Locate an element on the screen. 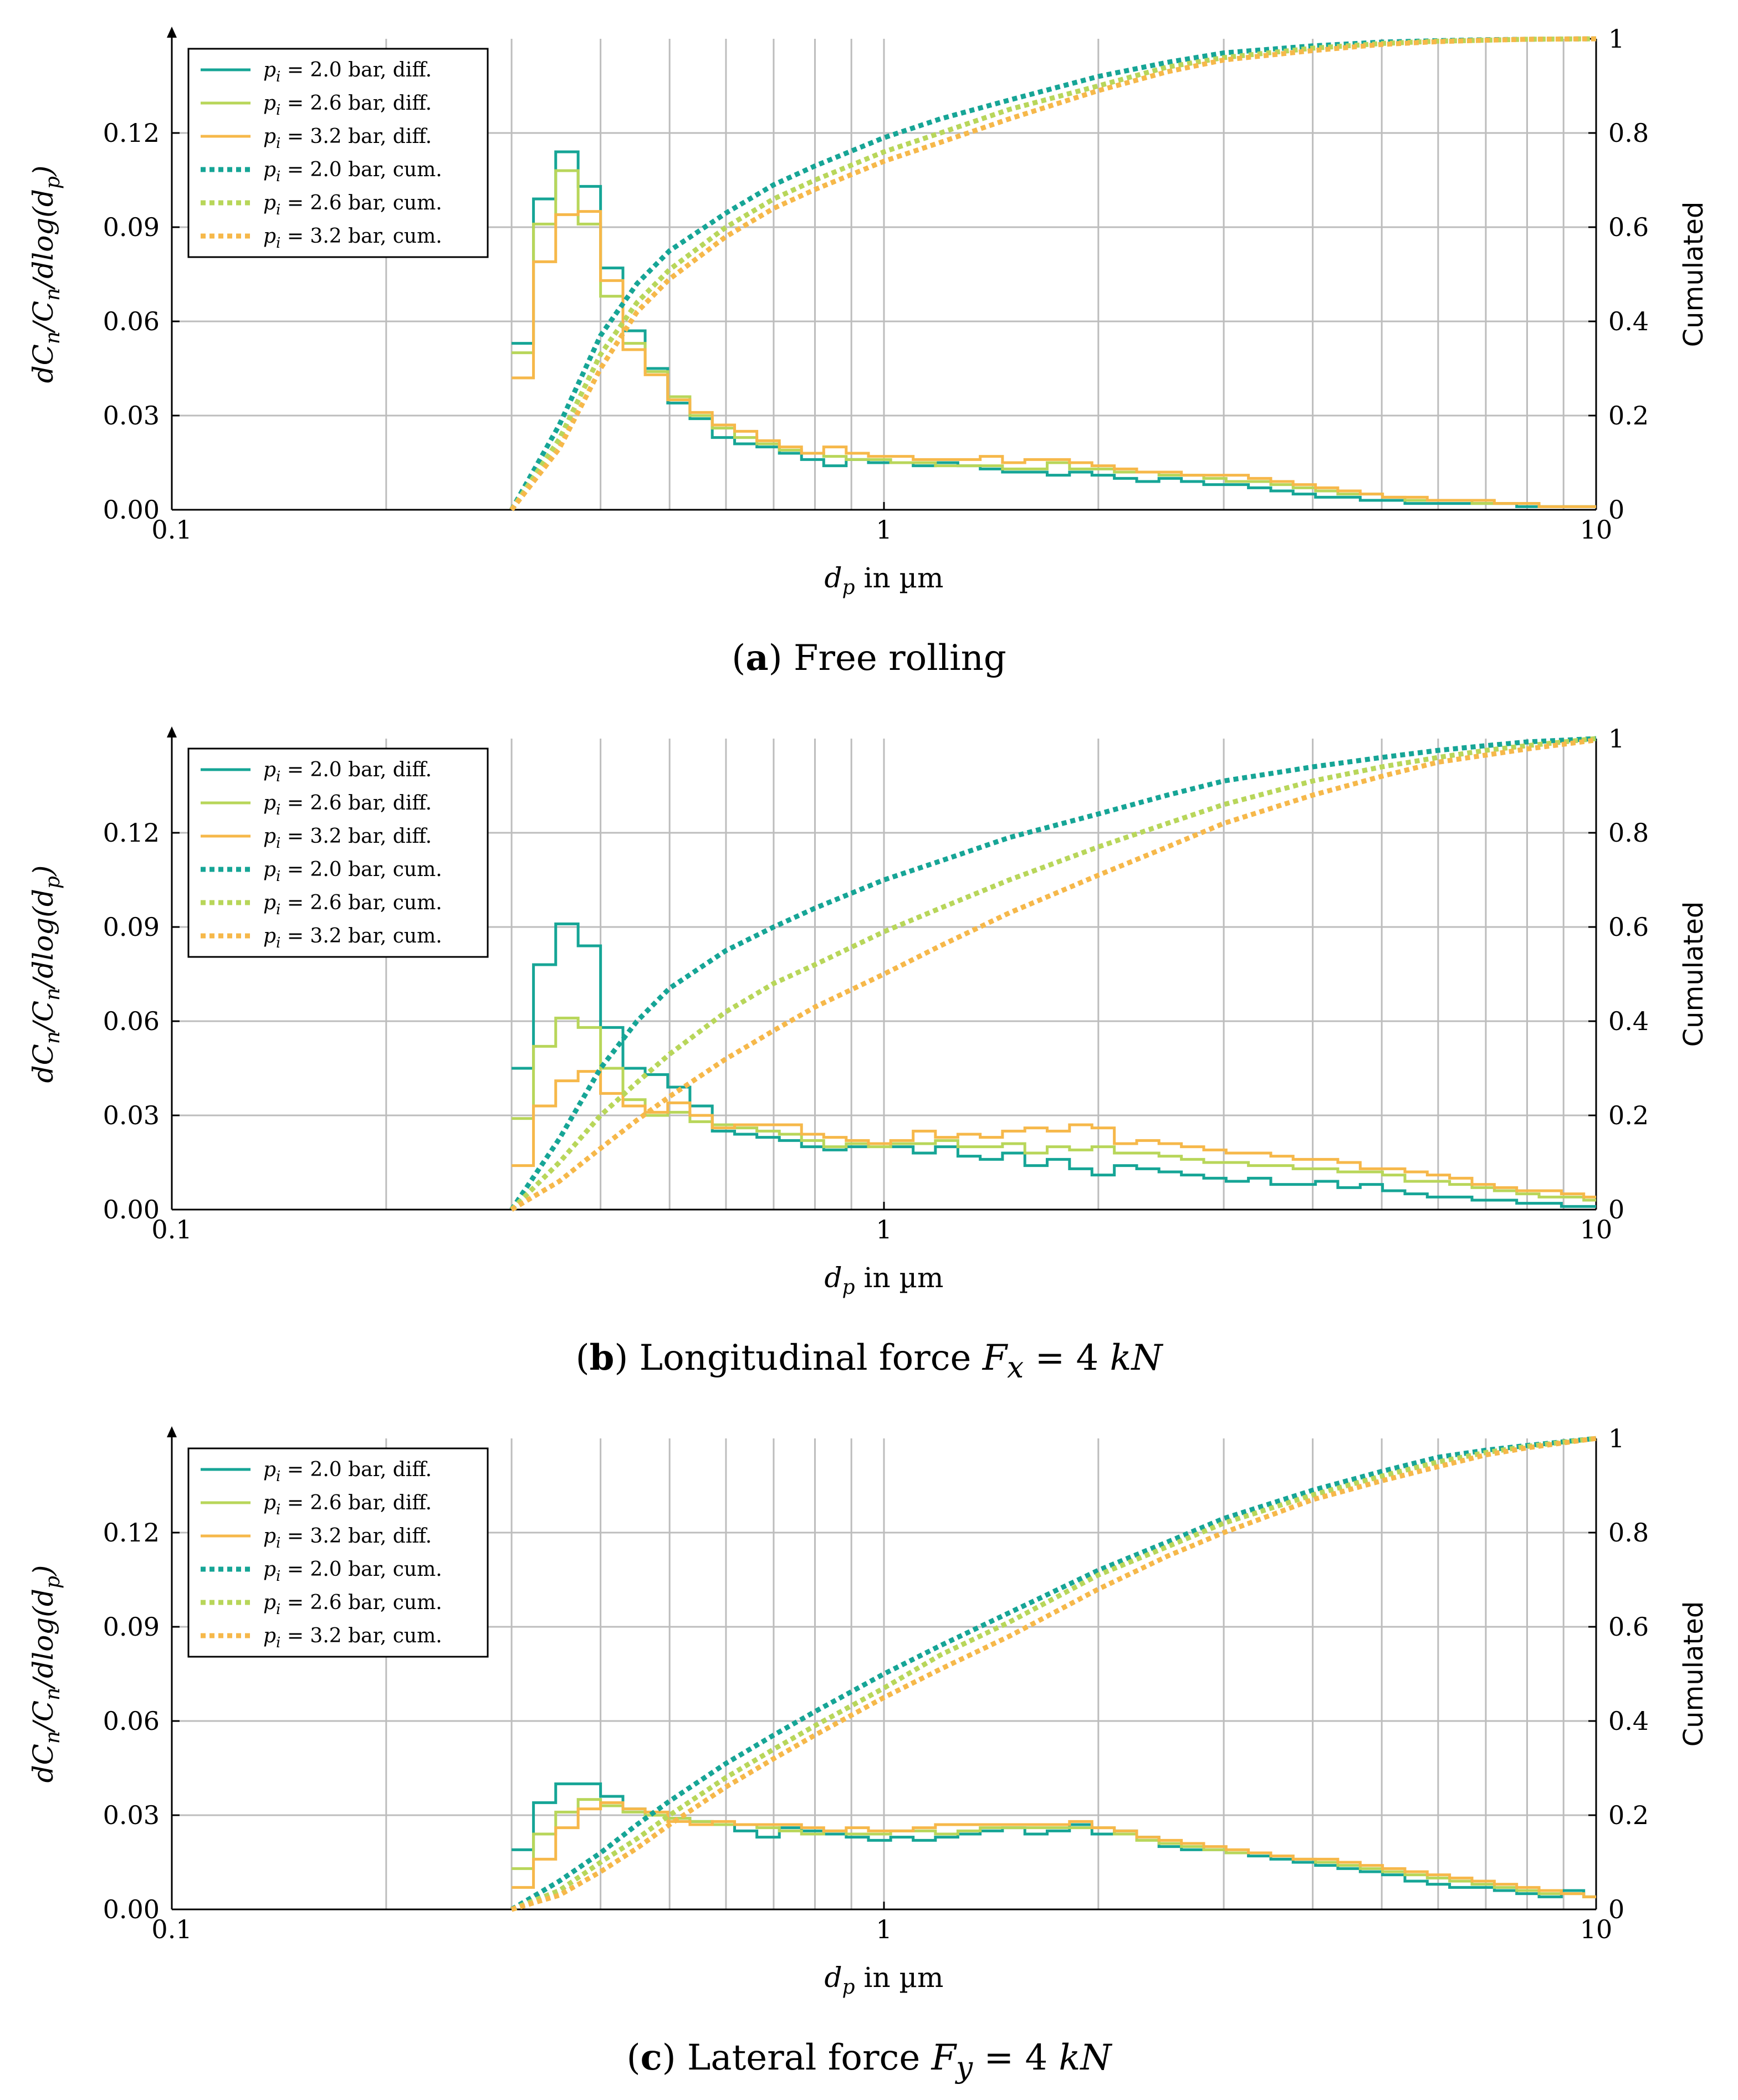 The width and height of the screenshot is (1738, 2100). caption-text: Longitudinal force is located at coordinates (805, 1359).